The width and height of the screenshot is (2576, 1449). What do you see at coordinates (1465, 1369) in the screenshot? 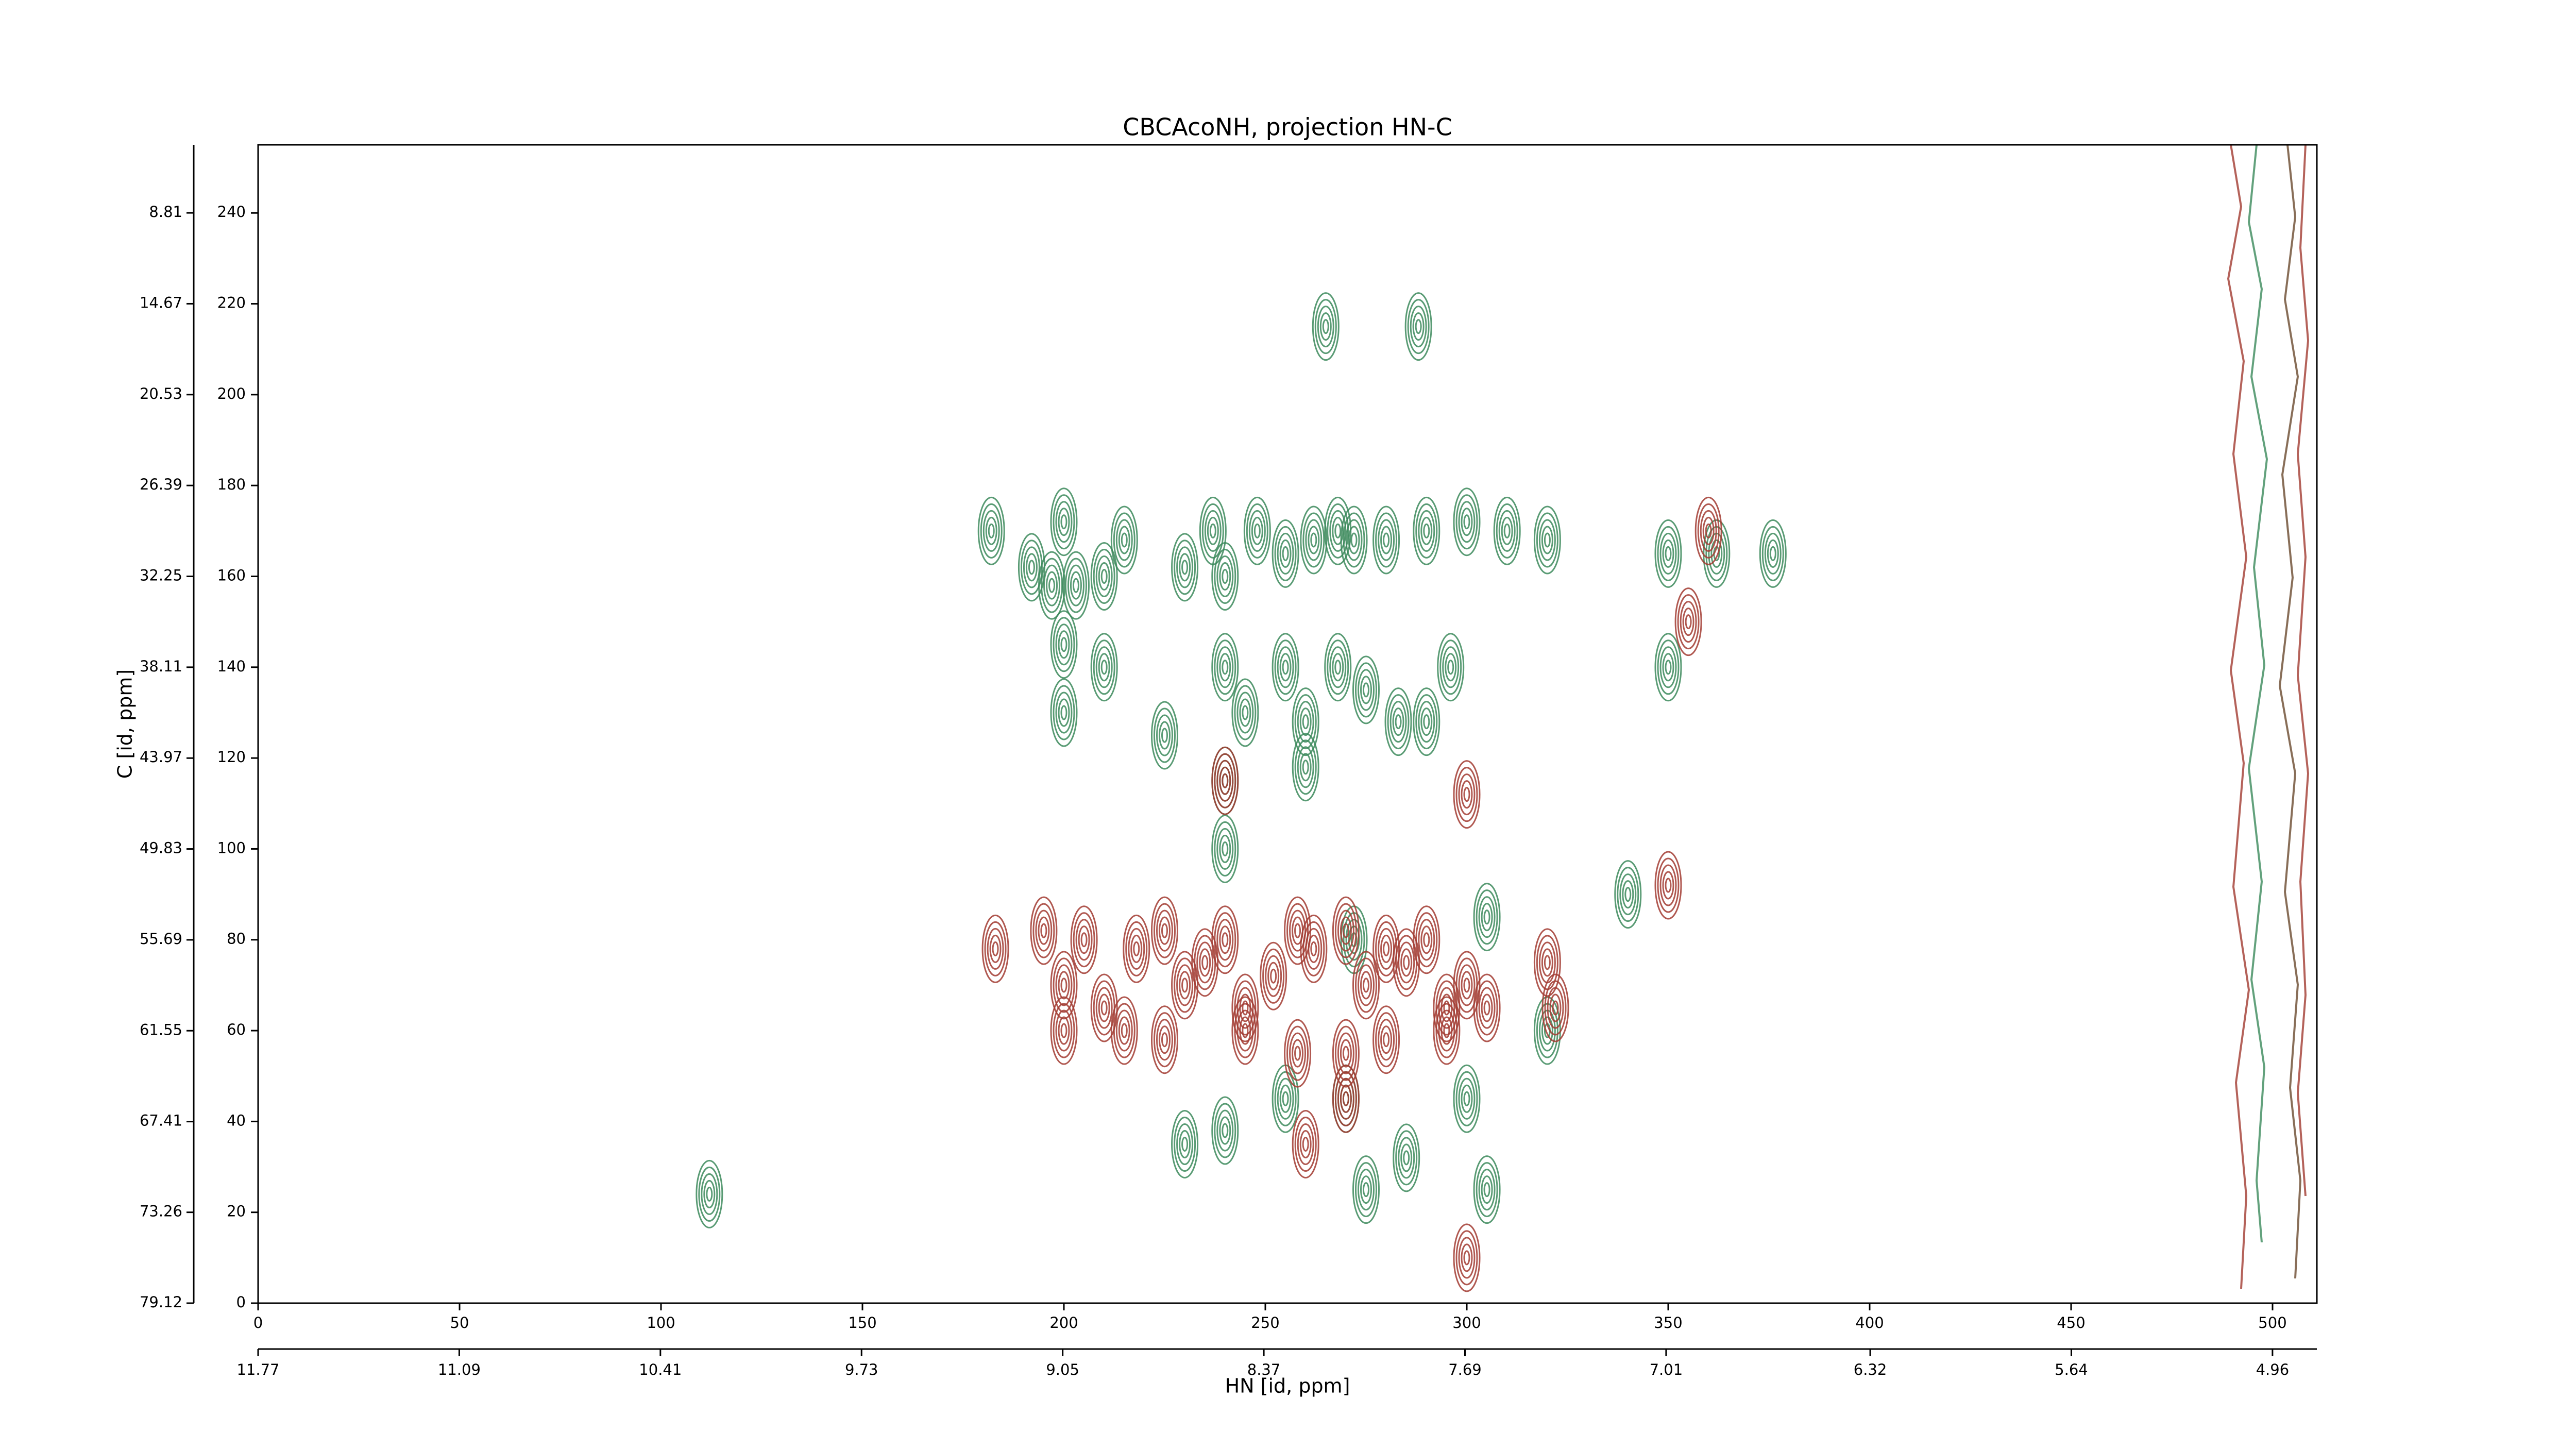
I see `x2-tick-label: 7.69` at bounding box center [1465, 1369].